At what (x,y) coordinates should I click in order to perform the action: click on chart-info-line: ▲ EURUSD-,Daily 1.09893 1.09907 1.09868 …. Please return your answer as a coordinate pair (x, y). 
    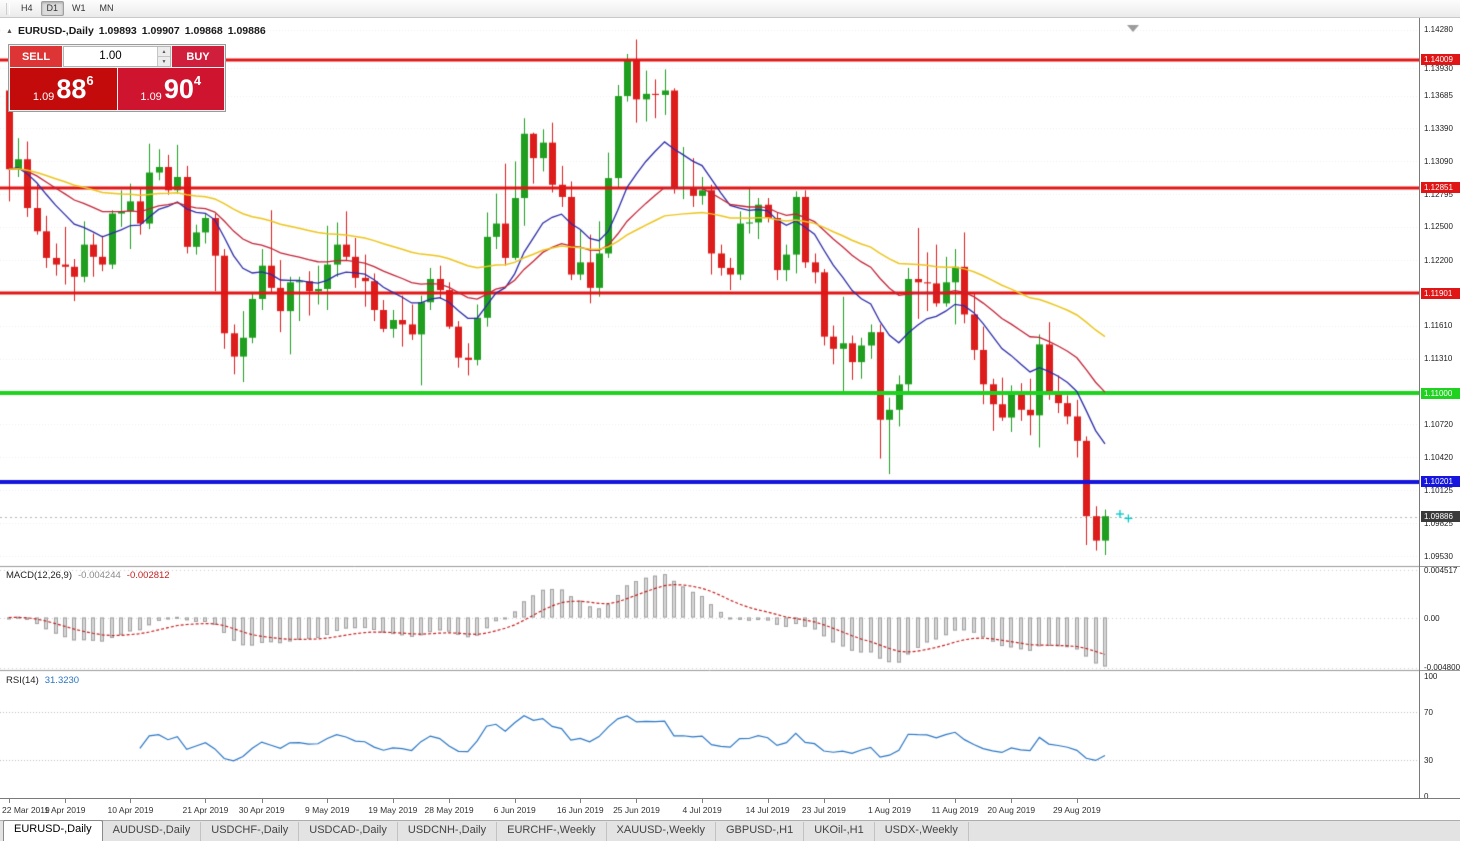
    Looking at the image, I should click on (136, 31).